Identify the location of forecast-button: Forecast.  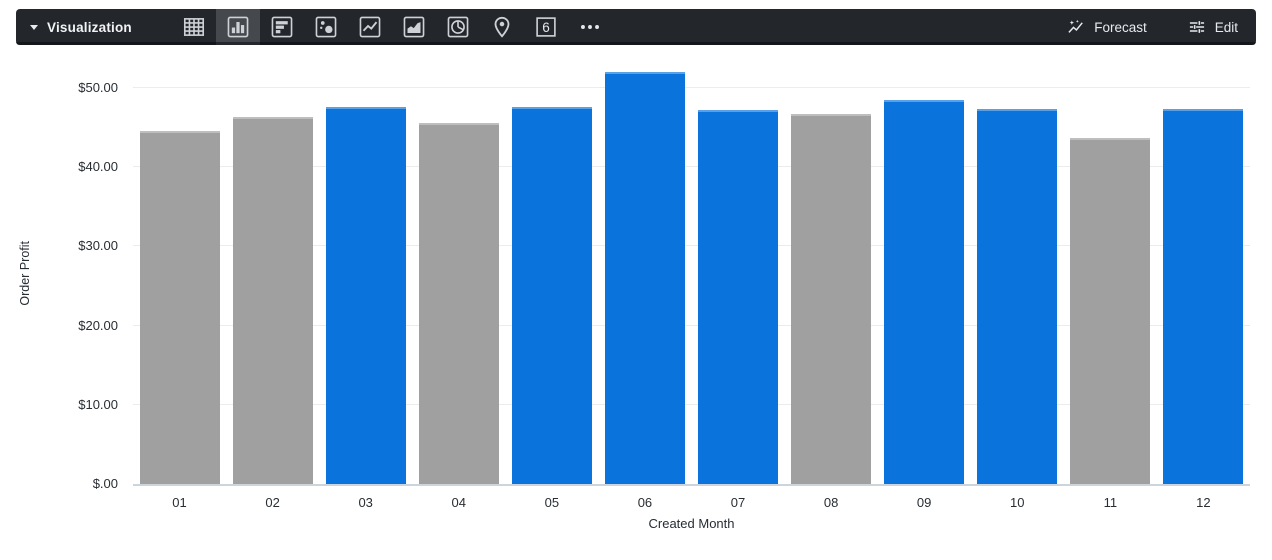
(1106, 27).